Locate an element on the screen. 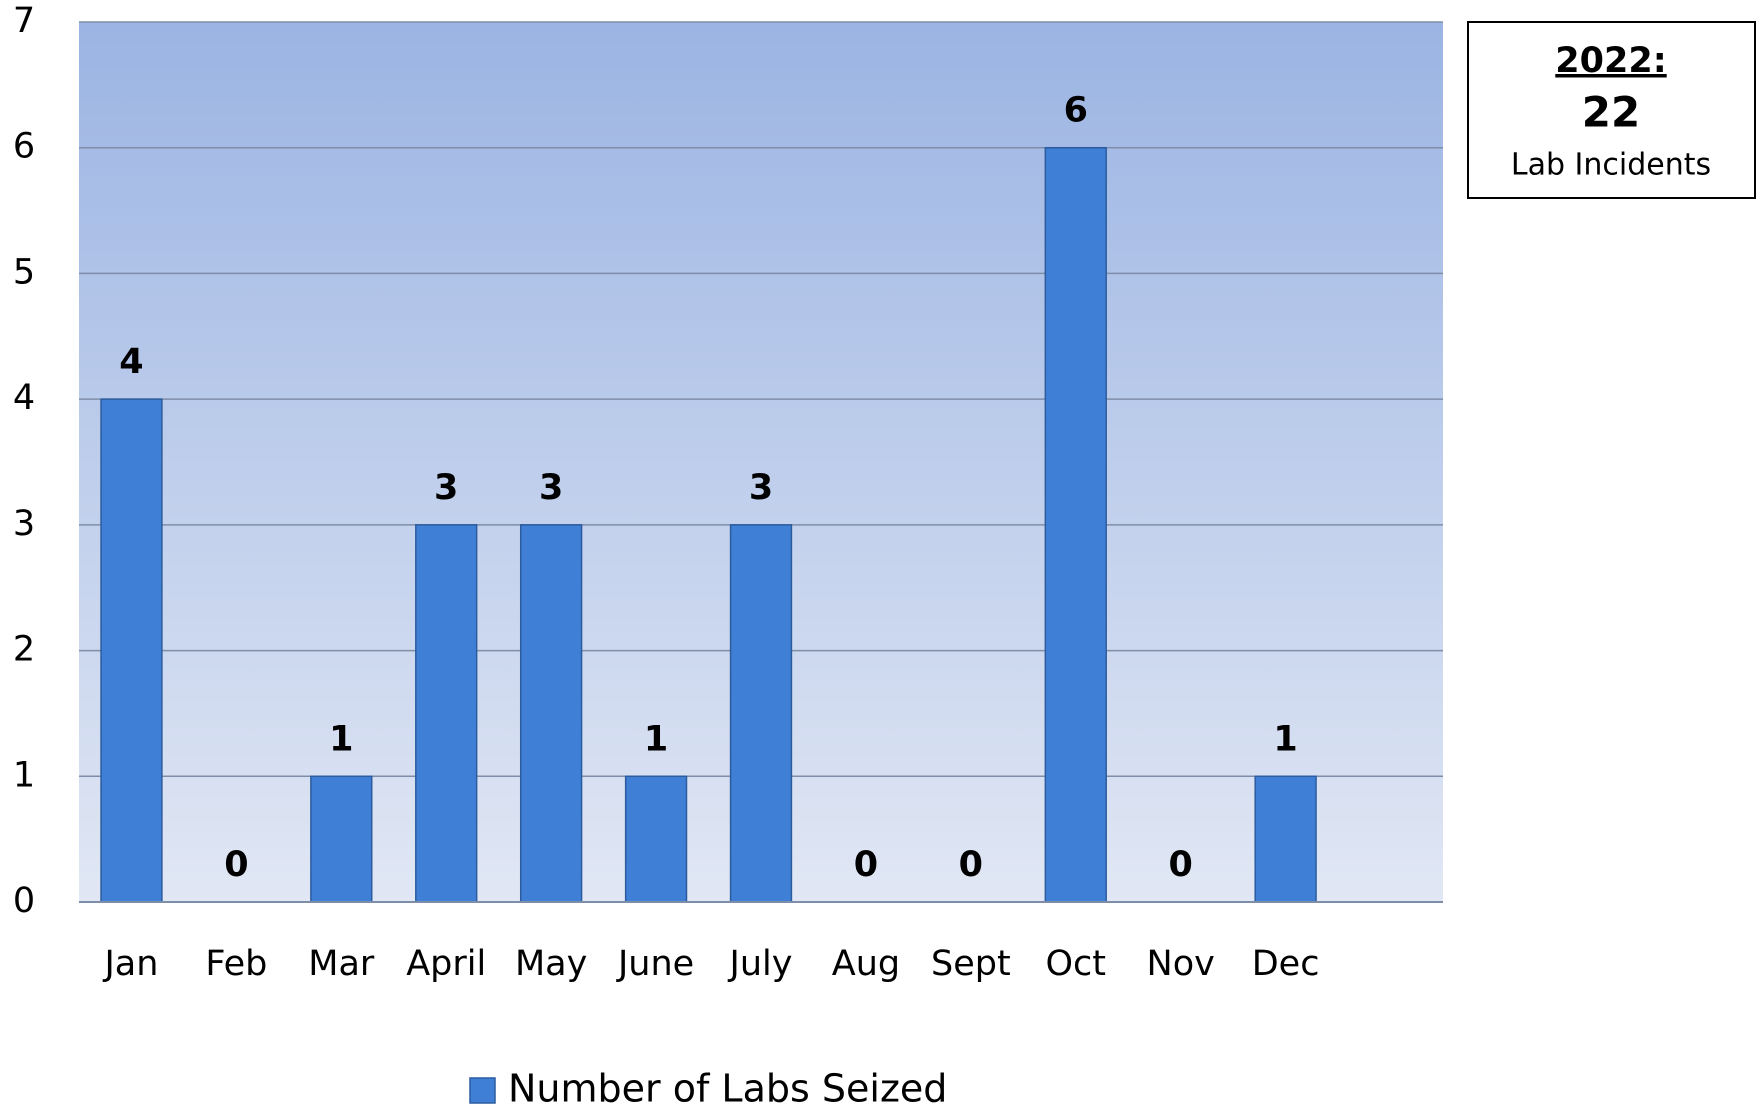  y-tick-label: 0 is located at coordinates (24, 901).